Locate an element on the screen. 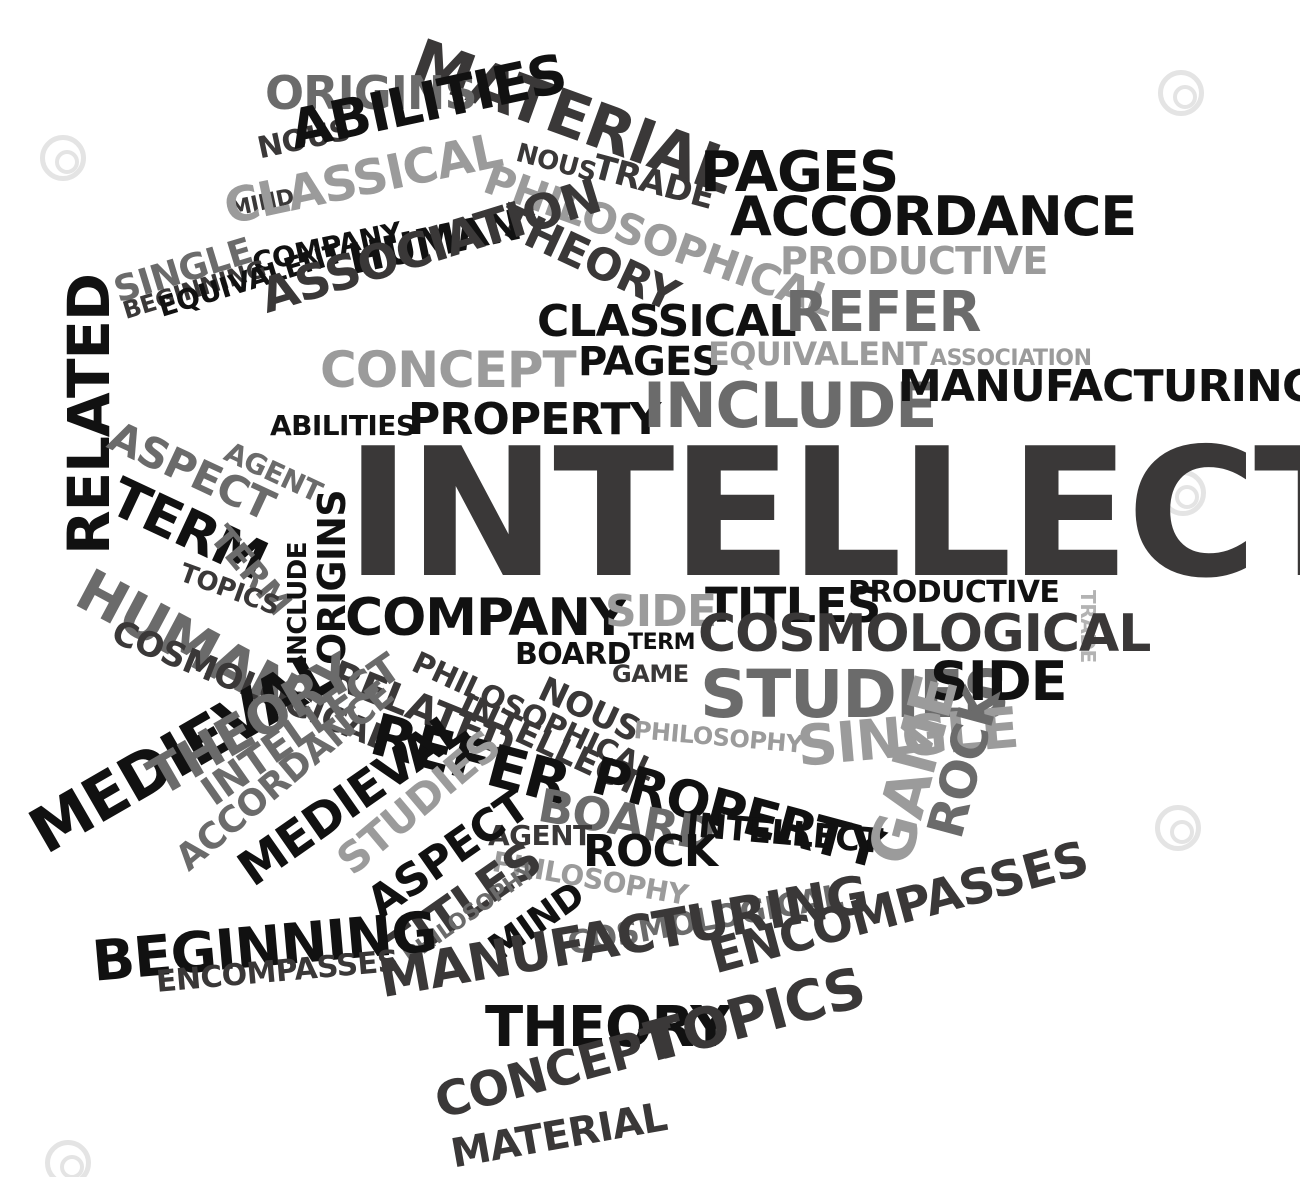  word-concept-1: CONCEPT is located at coordinates (448, 370).